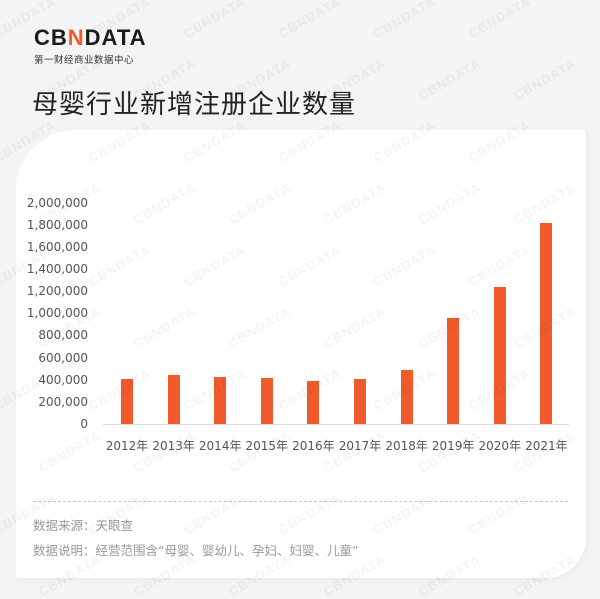 The height and width of the screenshot is (599, 600). What do you see at coordinates (57, 224) in the screenshot?
I see `y-tick-label: 1,800,000` at bounding box center [57, 224].